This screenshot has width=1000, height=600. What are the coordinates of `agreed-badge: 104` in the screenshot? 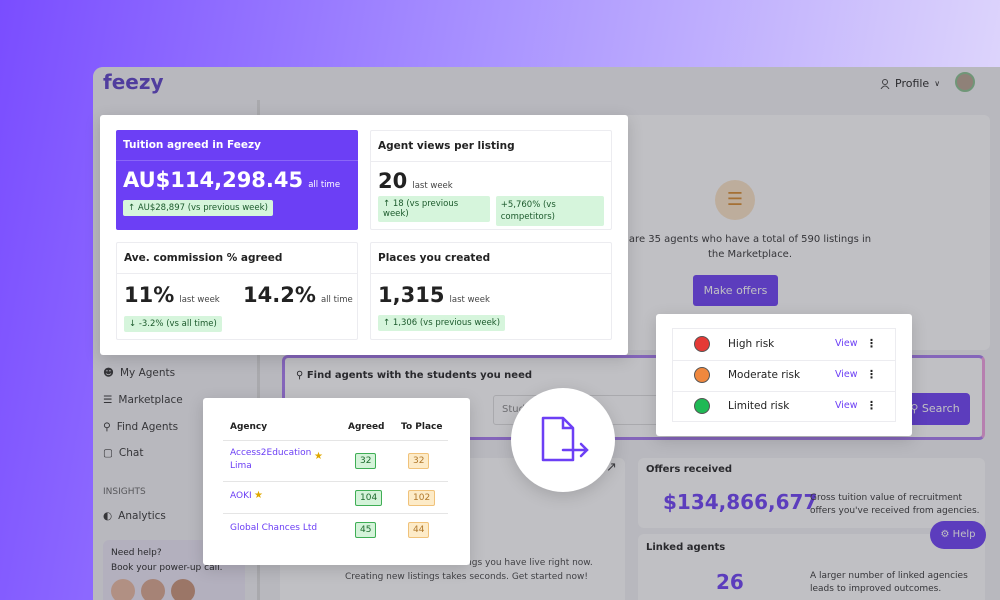 It's located at (369, 498).